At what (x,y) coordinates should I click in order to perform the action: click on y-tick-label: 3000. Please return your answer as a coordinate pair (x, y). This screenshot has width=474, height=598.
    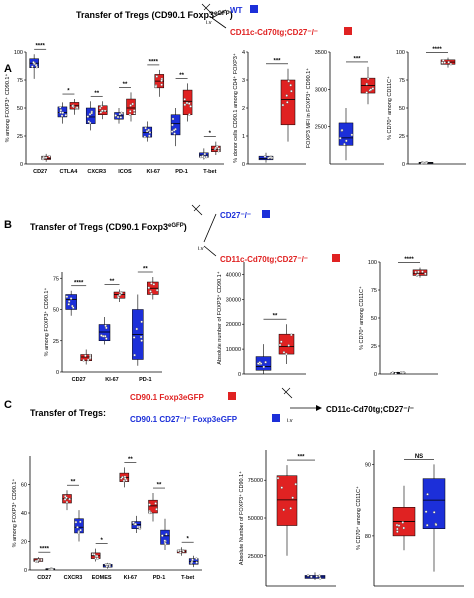
    Looking at the image, I should click on (321, 90).